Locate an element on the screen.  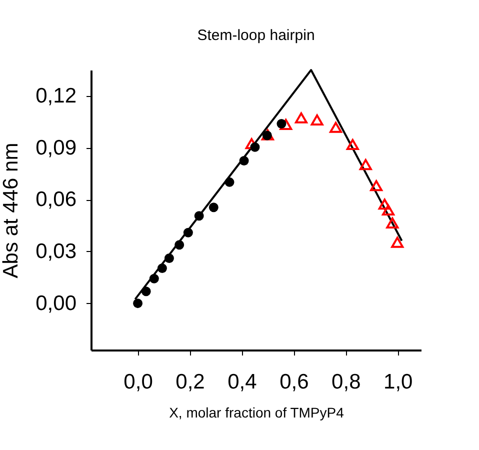
x-axis-title: X, molar fraction of TMPyP4 is located at coordinates (256, 412).